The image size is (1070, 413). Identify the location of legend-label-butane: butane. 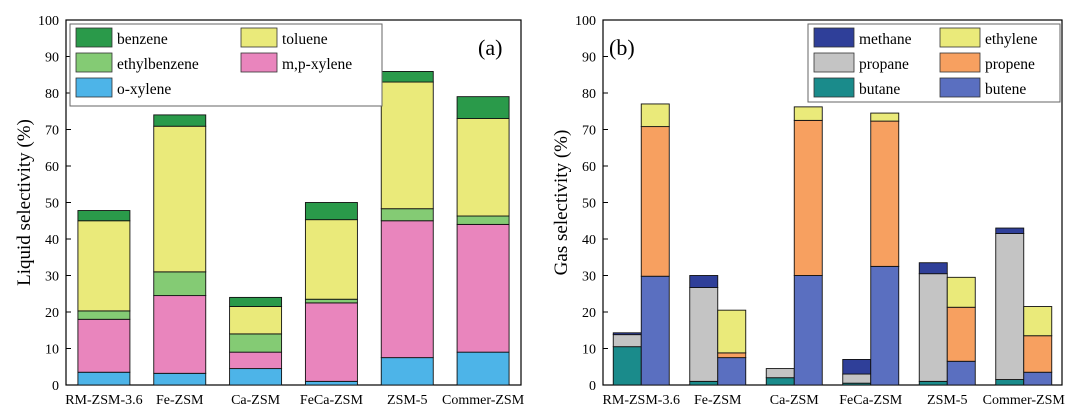
(879, 89).